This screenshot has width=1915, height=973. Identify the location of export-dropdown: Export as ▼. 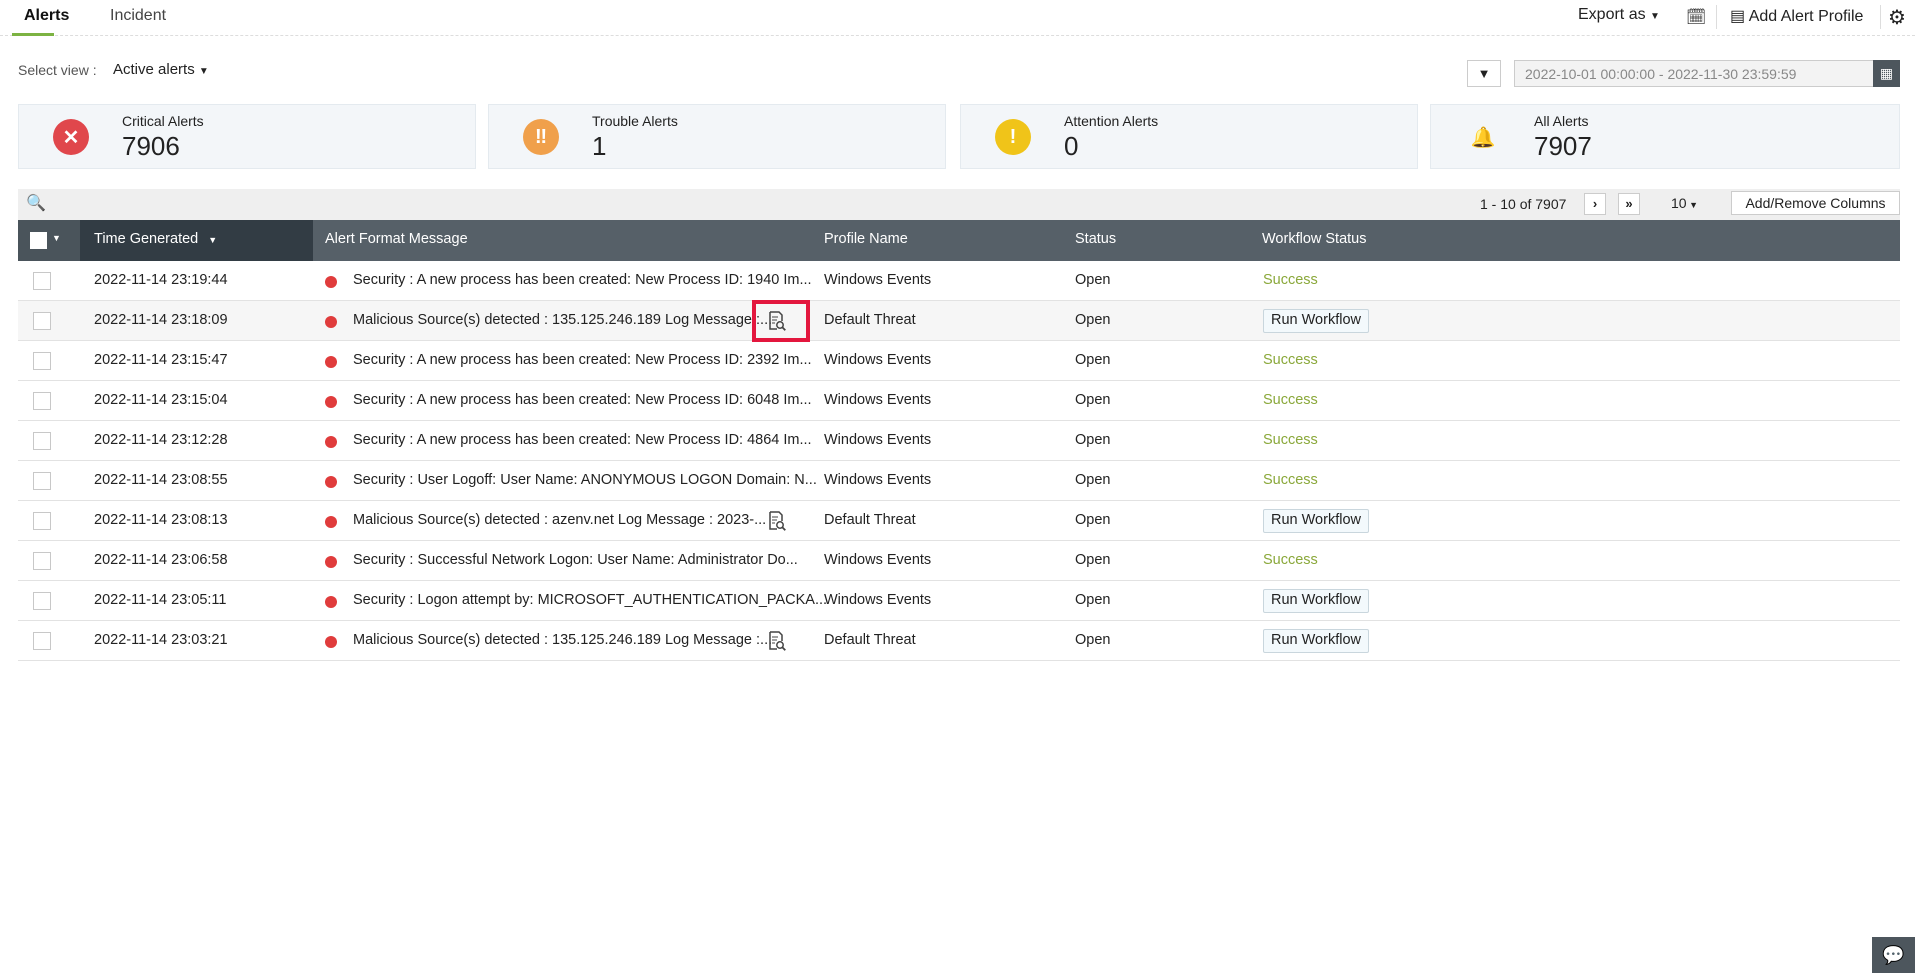
(1619, 15).